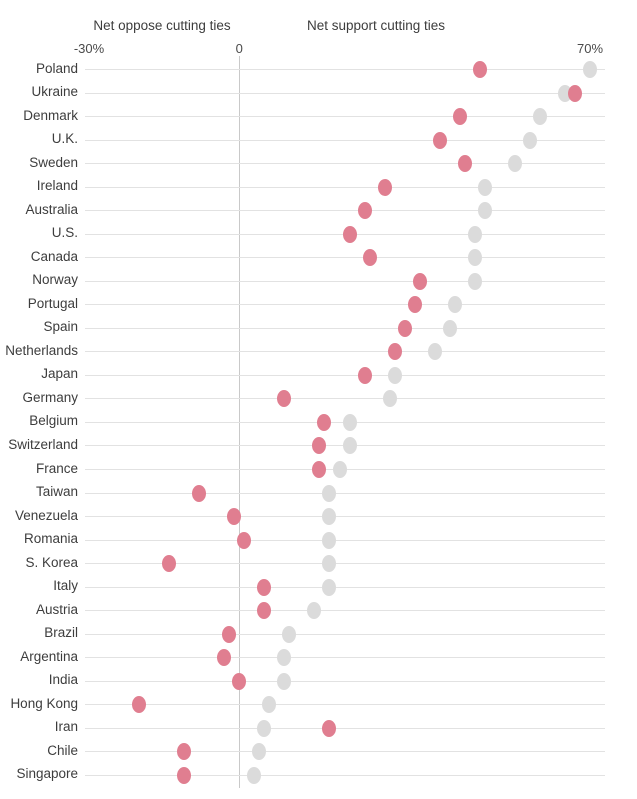 The image size is (637, 799). What do you see at coordinates (54, 92) in the screenshot?
I see `country-label-ukraine: Ukraine` at bounding box center [54, 92].